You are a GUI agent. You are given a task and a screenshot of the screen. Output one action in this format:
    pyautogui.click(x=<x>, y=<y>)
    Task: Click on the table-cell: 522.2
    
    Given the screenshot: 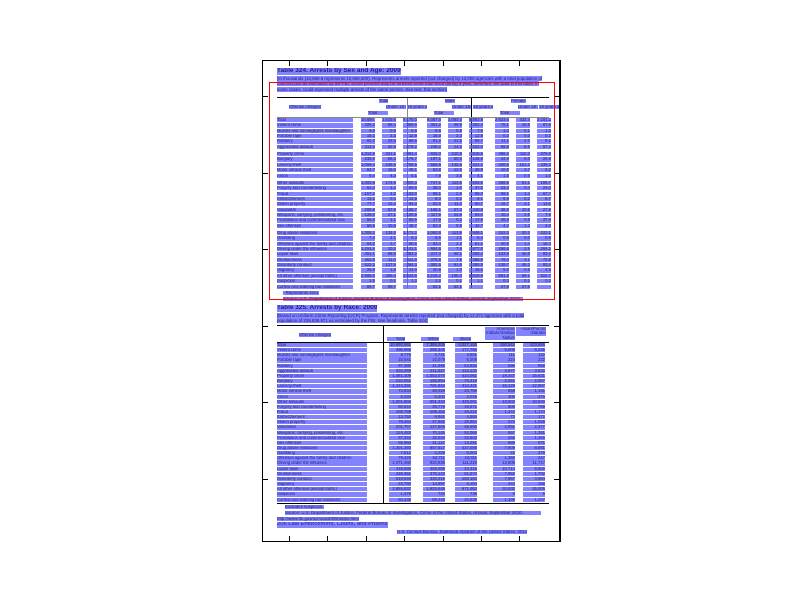 What is the action you would take?
    pyautogui.click(x=368, y=265)
    